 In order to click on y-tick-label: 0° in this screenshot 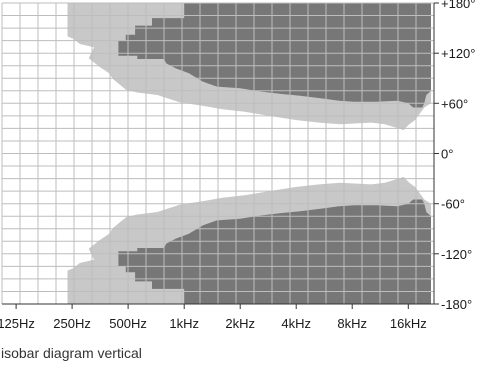, I will do `click(447, 154)`.